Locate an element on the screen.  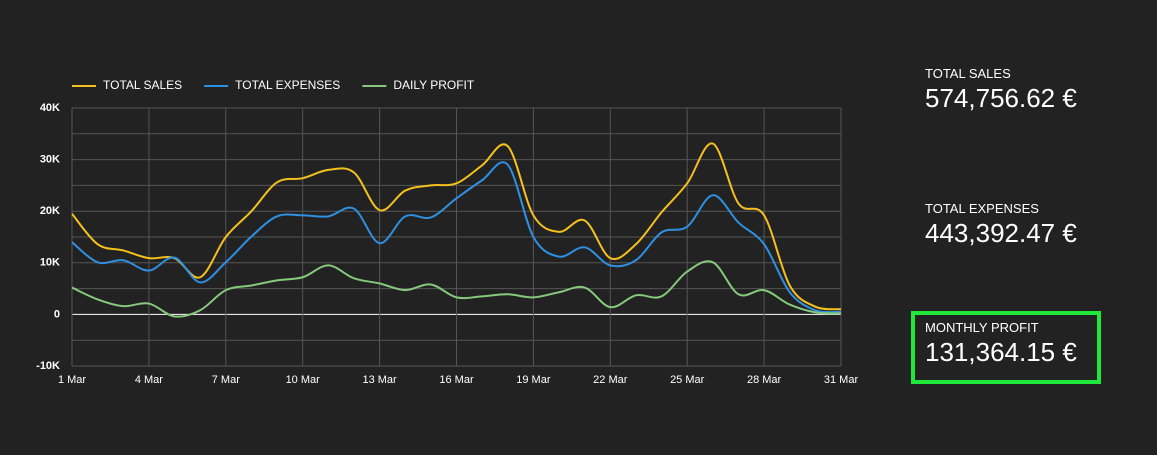
y-tick-label: -10K is located at coordinates (48, 366).